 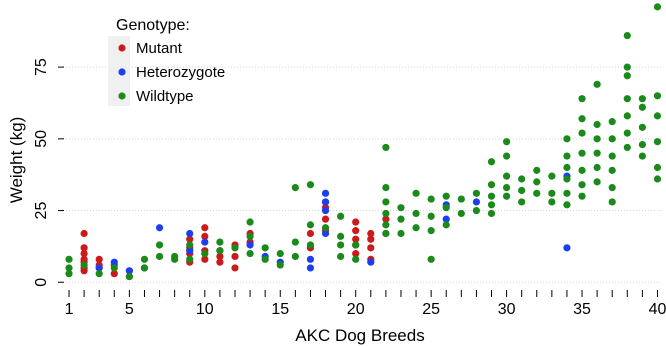 I want to click on x-tick-label: 30, so click(x=507, y=309).